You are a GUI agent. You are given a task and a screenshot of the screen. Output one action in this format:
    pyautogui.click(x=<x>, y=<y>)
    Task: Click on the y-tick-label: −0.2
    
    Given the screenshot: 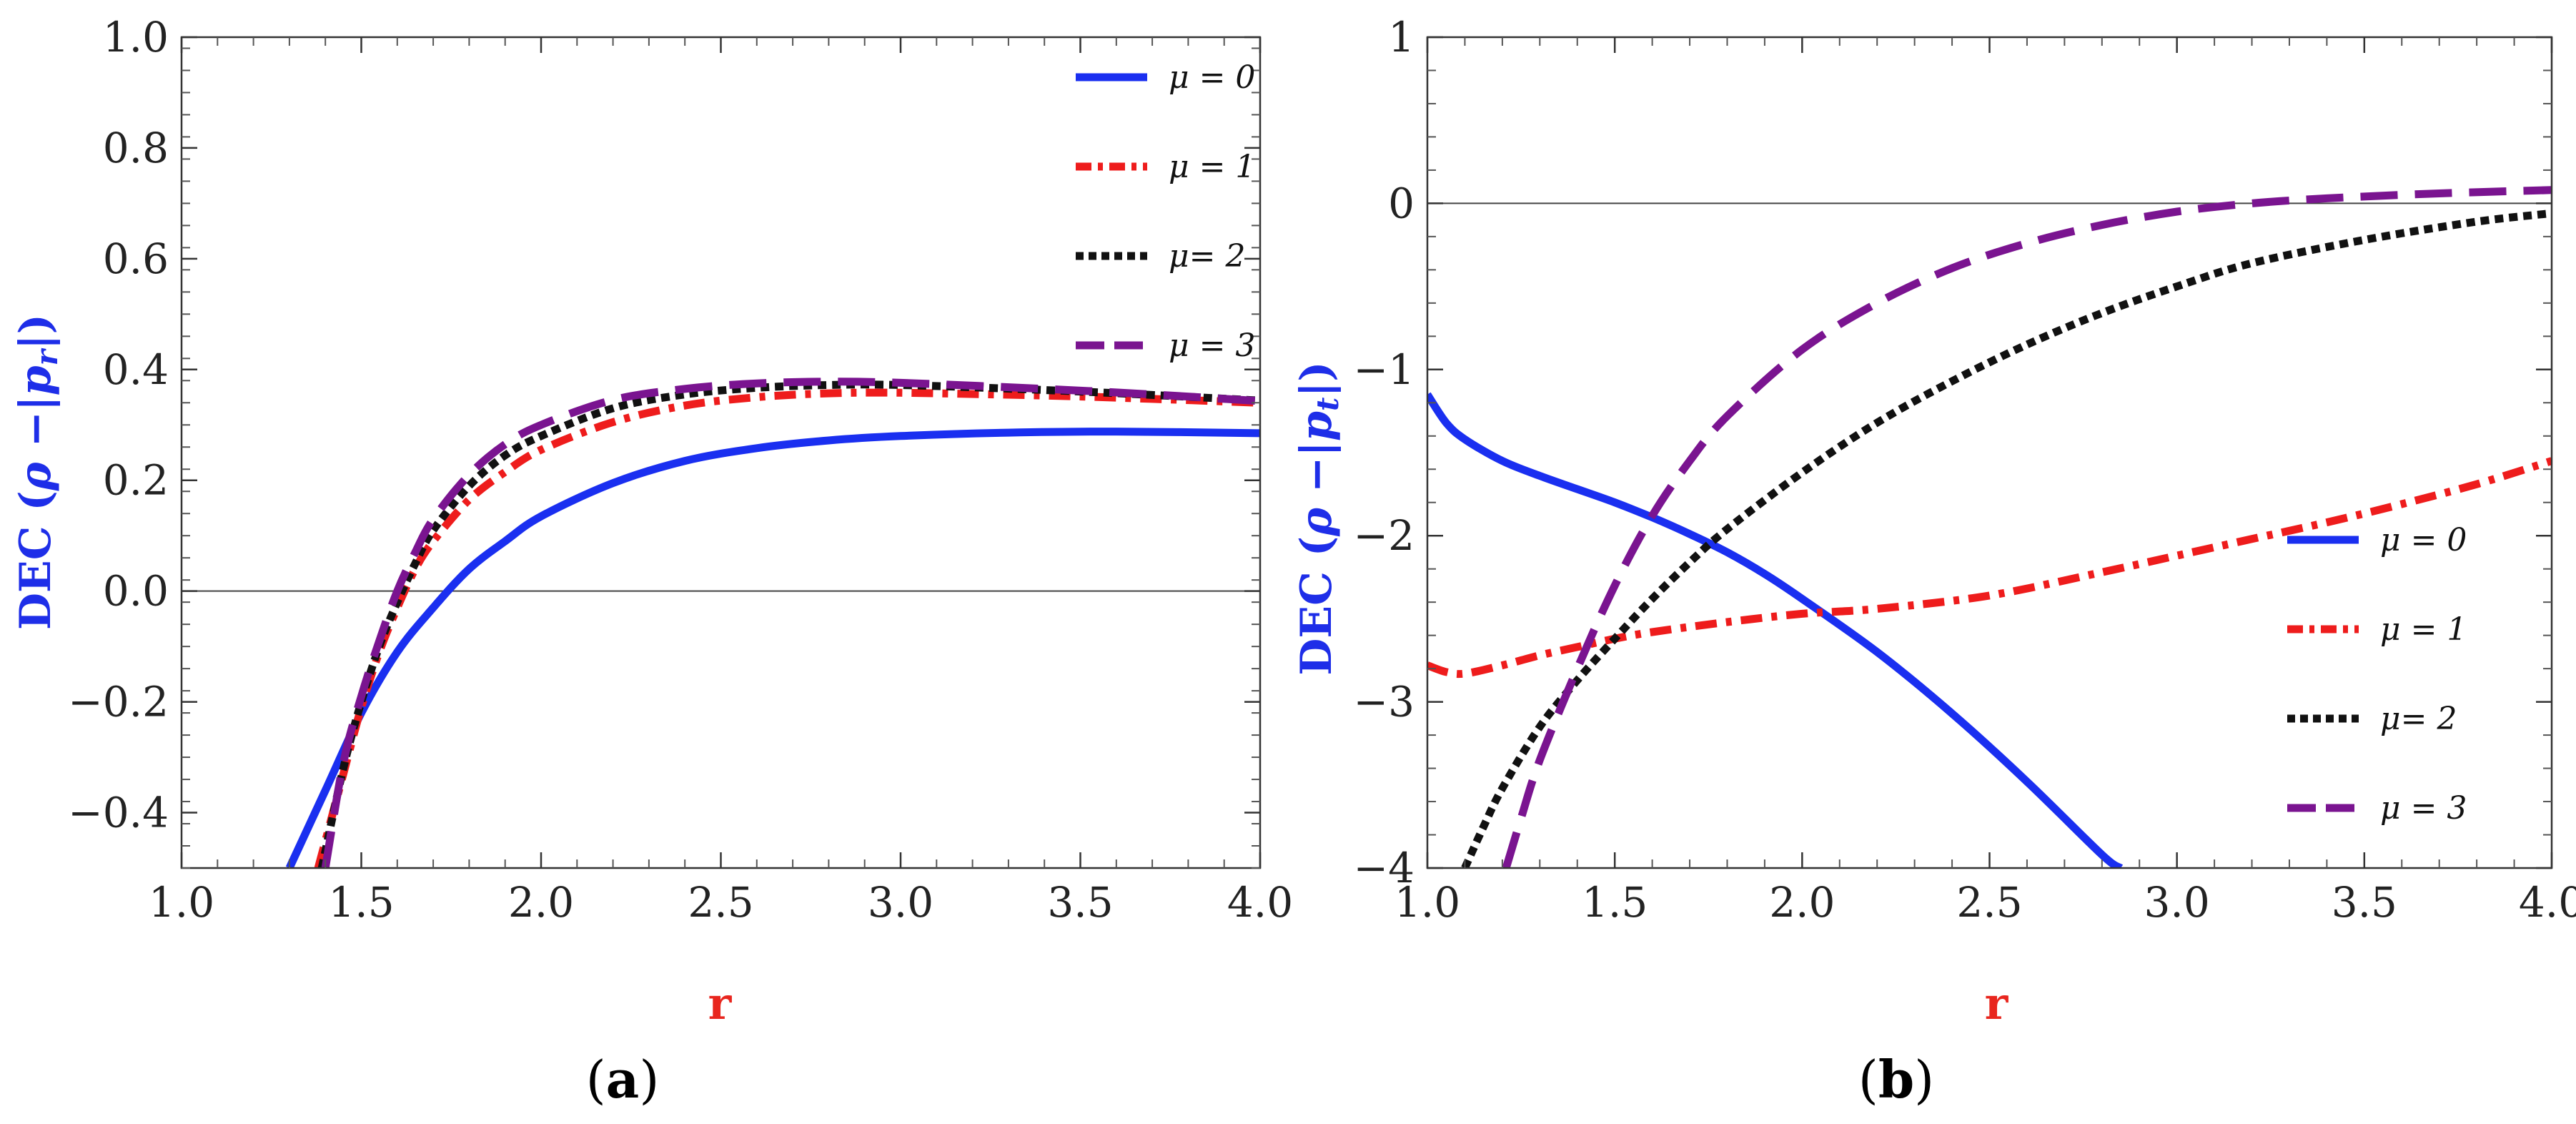 What is the action you would take?
    pyautogui.click(x=118, y=702)
    